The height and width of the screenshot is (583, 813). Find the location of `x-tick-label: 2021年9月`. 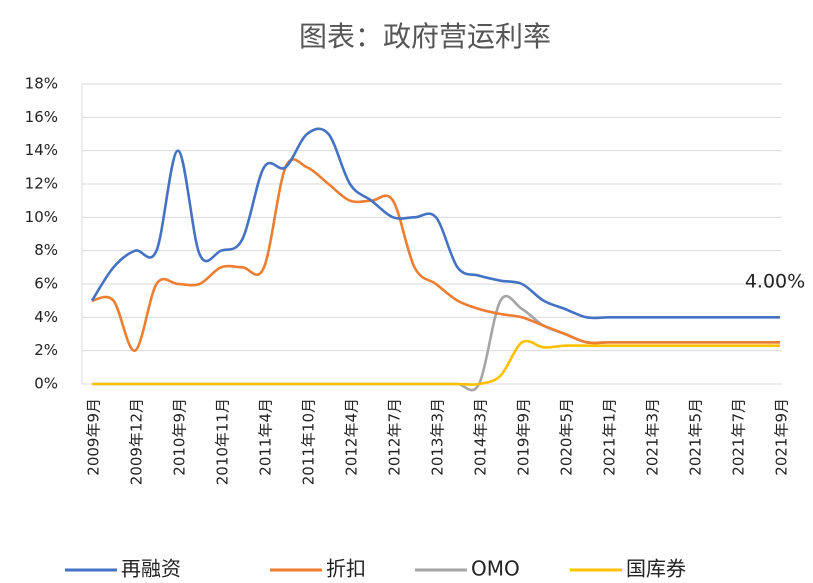

x-tick-label: 2021年9月 is located at coordinates (782, 437).